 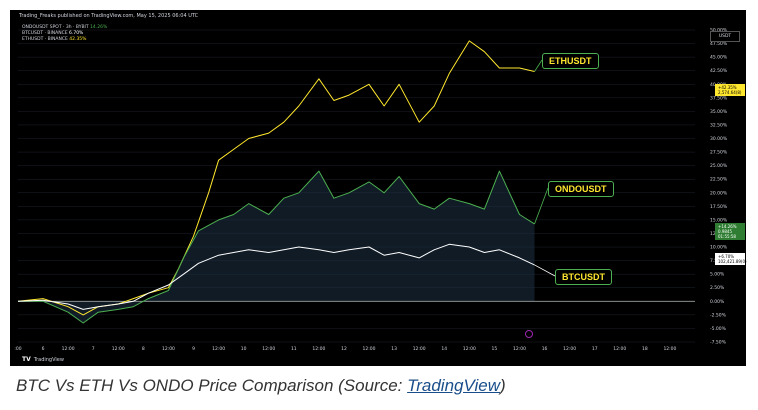 What do you see at coordinates (53, 33) in the screenshot?
I see `legend-item: BTCUSDT · BINANCE 6.70%` at bounding box center [53, 33].